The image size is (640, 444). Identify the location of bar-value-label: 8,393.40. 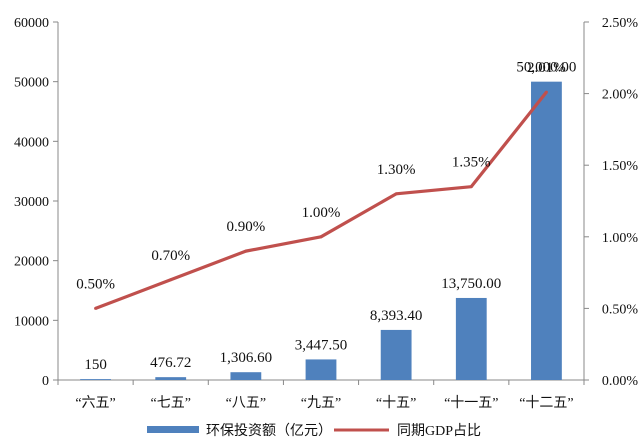
(396, 316).